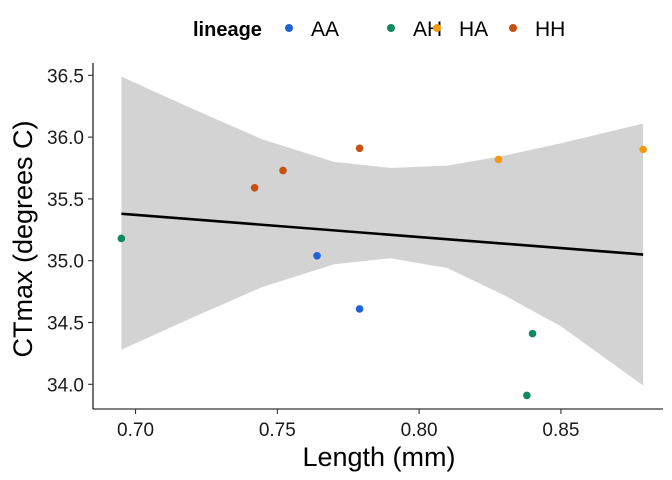 Image resolution: width=672 pixels, height=480 pixels. I want to click on y-tick-label: 36.5, so click(65, 76).